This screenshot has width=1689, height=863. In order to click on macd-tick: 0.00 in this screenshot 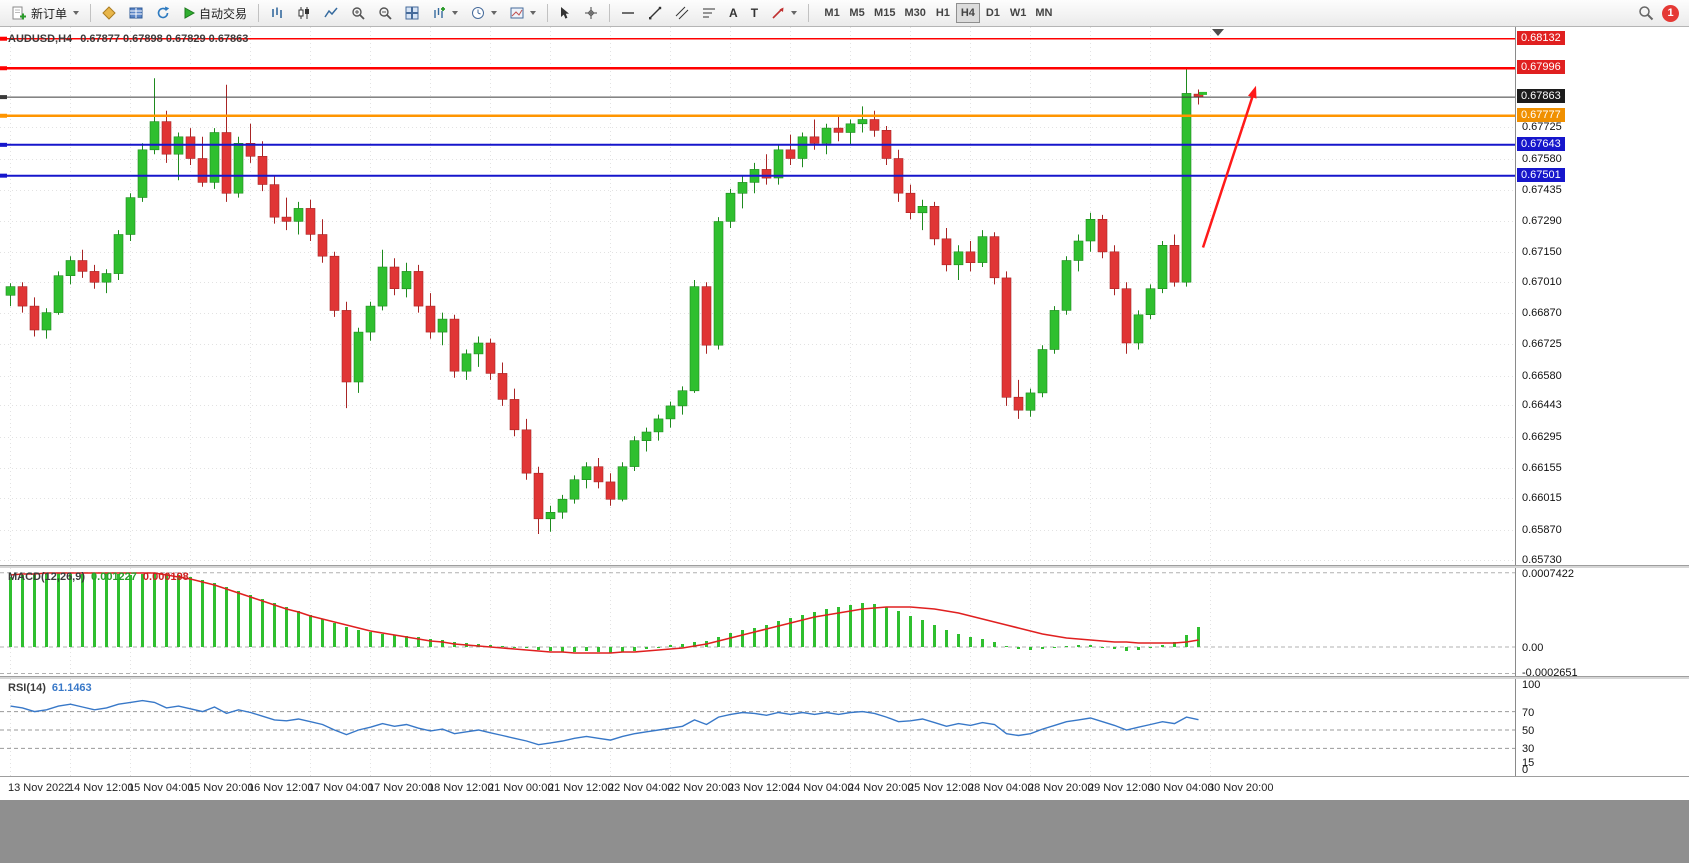, I will do `click(1533, 648)`.